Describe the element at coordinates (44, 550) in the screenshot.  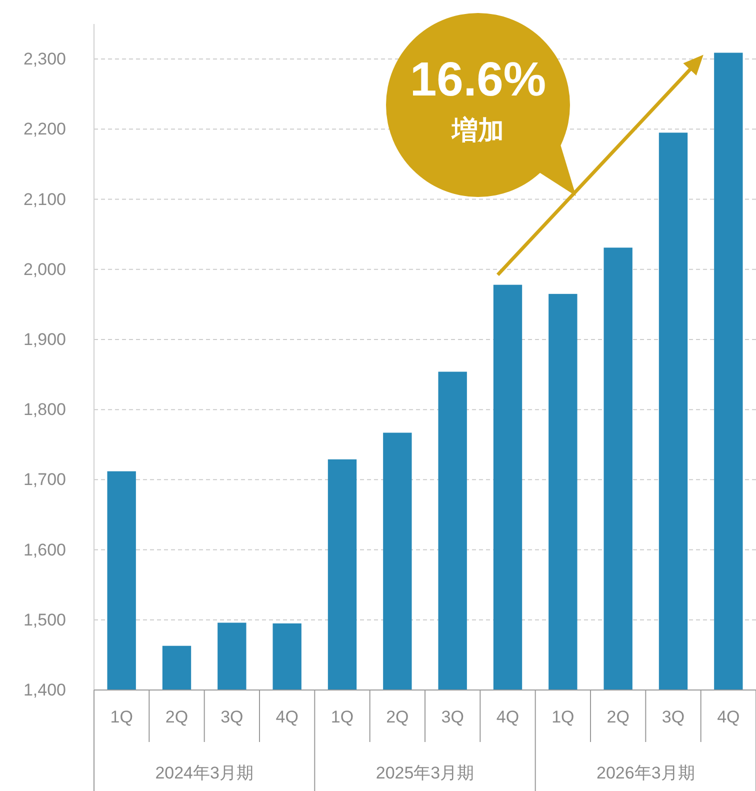
I see `y-tick-label: 1,600` at that location.